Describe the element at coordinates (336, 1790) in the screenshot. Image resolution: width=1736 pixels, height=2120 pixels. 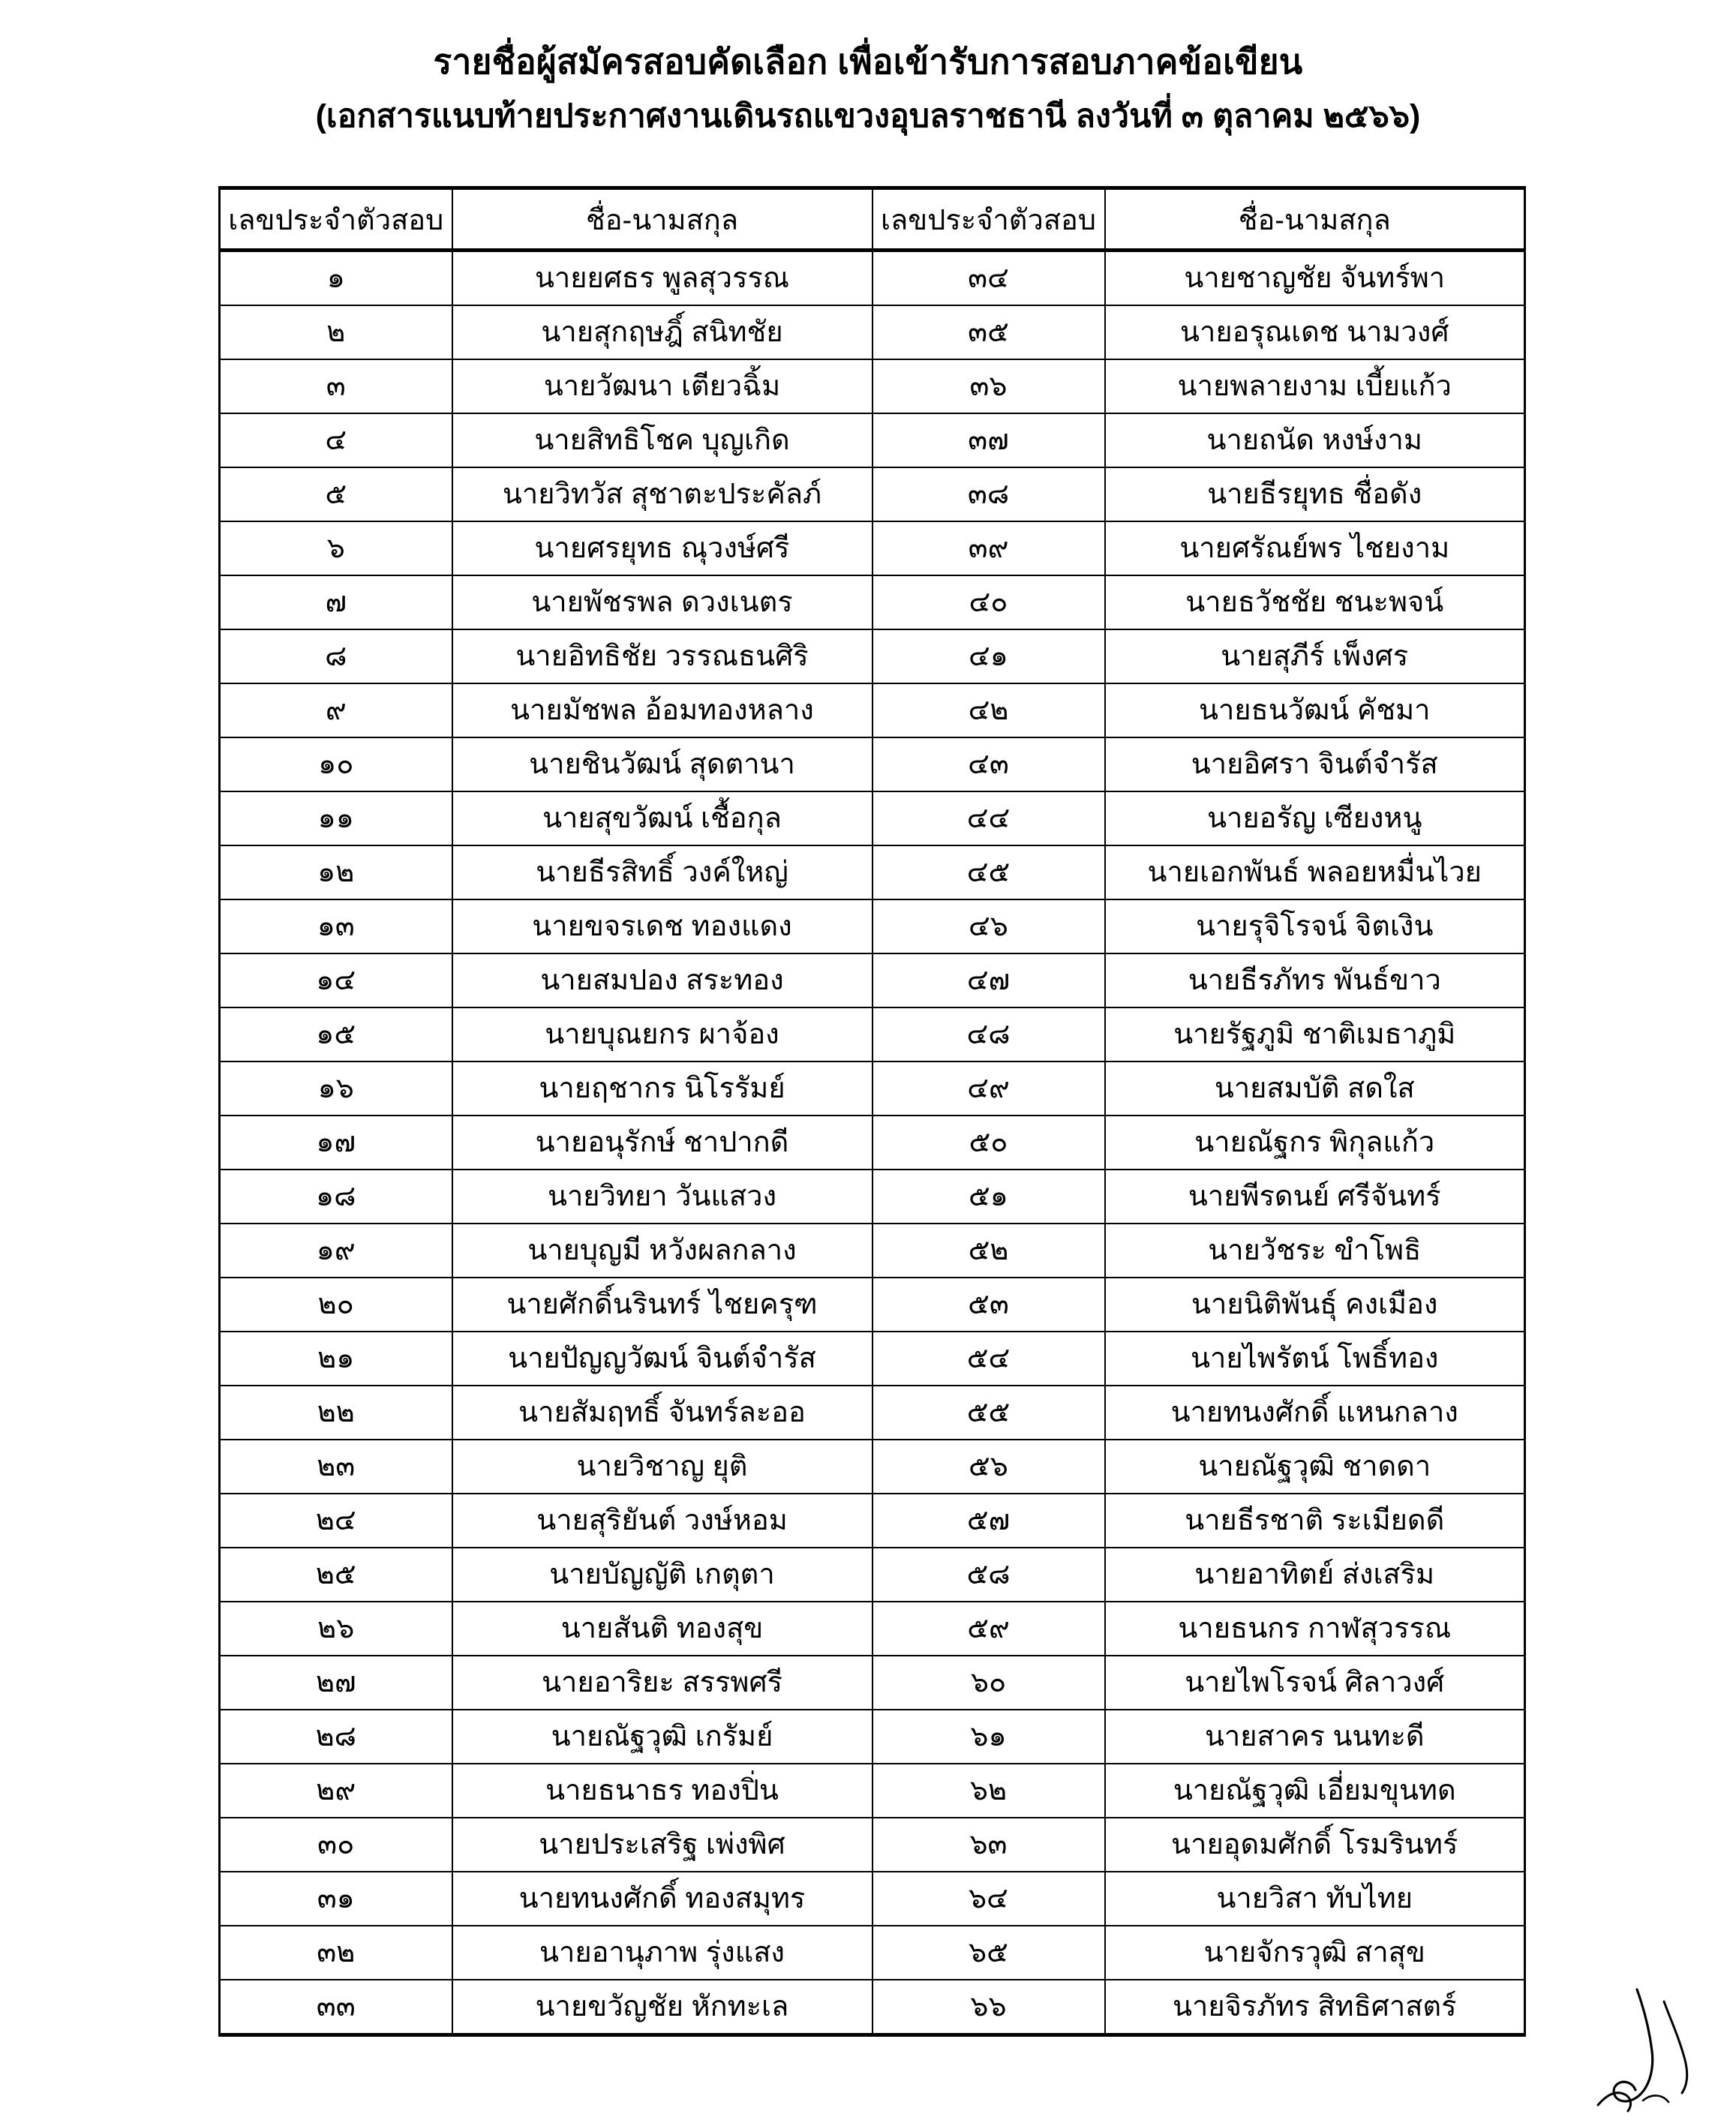
I see `cell-exam-id-left: ๒๙` at that location.